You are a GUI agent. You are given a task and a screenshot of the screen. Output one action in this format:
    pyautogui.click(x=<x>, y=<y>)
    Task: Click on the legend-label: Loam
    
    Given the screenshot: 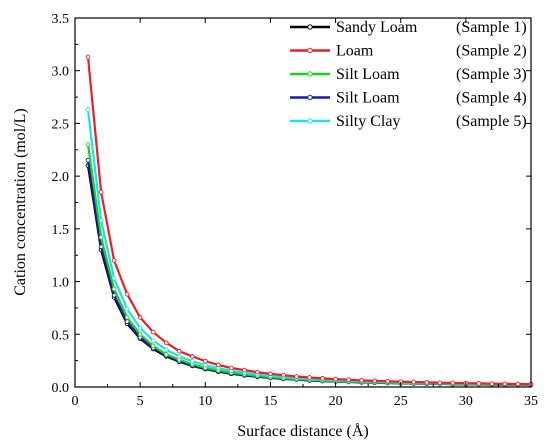 What is the action you would take?
    pyautogui.click(x=355, y=51)
    